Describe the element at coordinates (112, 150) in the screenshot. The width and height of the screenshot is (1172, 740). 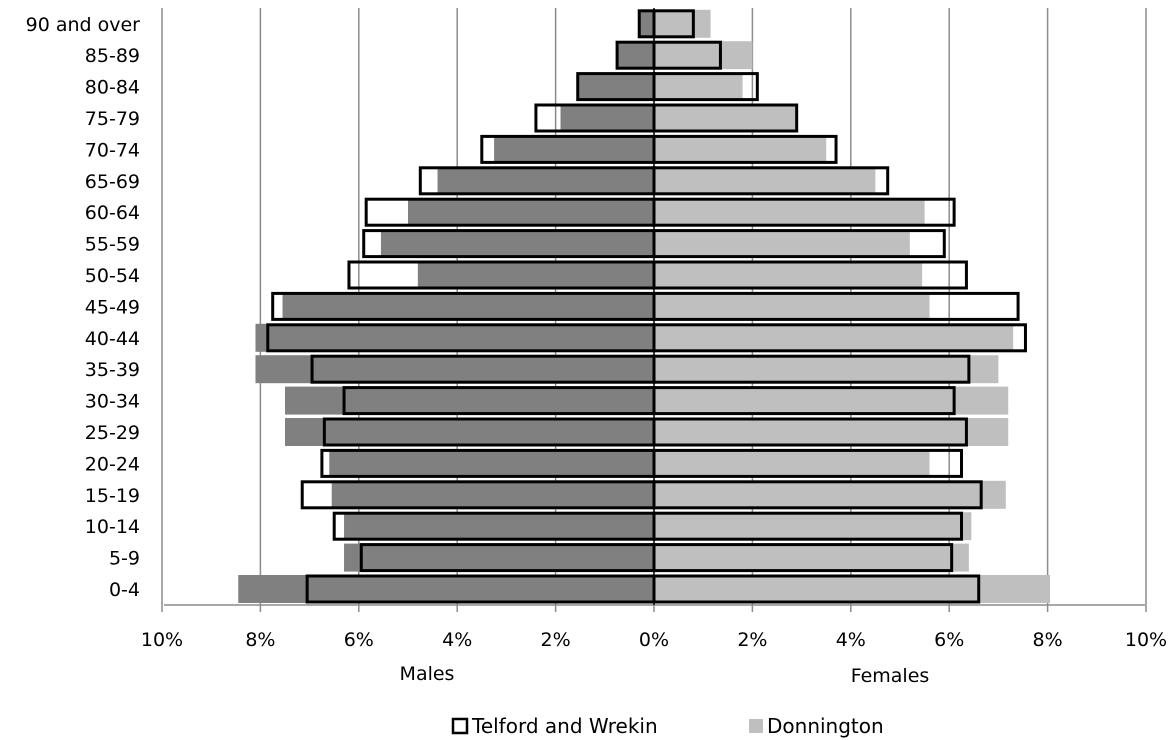
I see `y-tick-label: 70-74` at that location.